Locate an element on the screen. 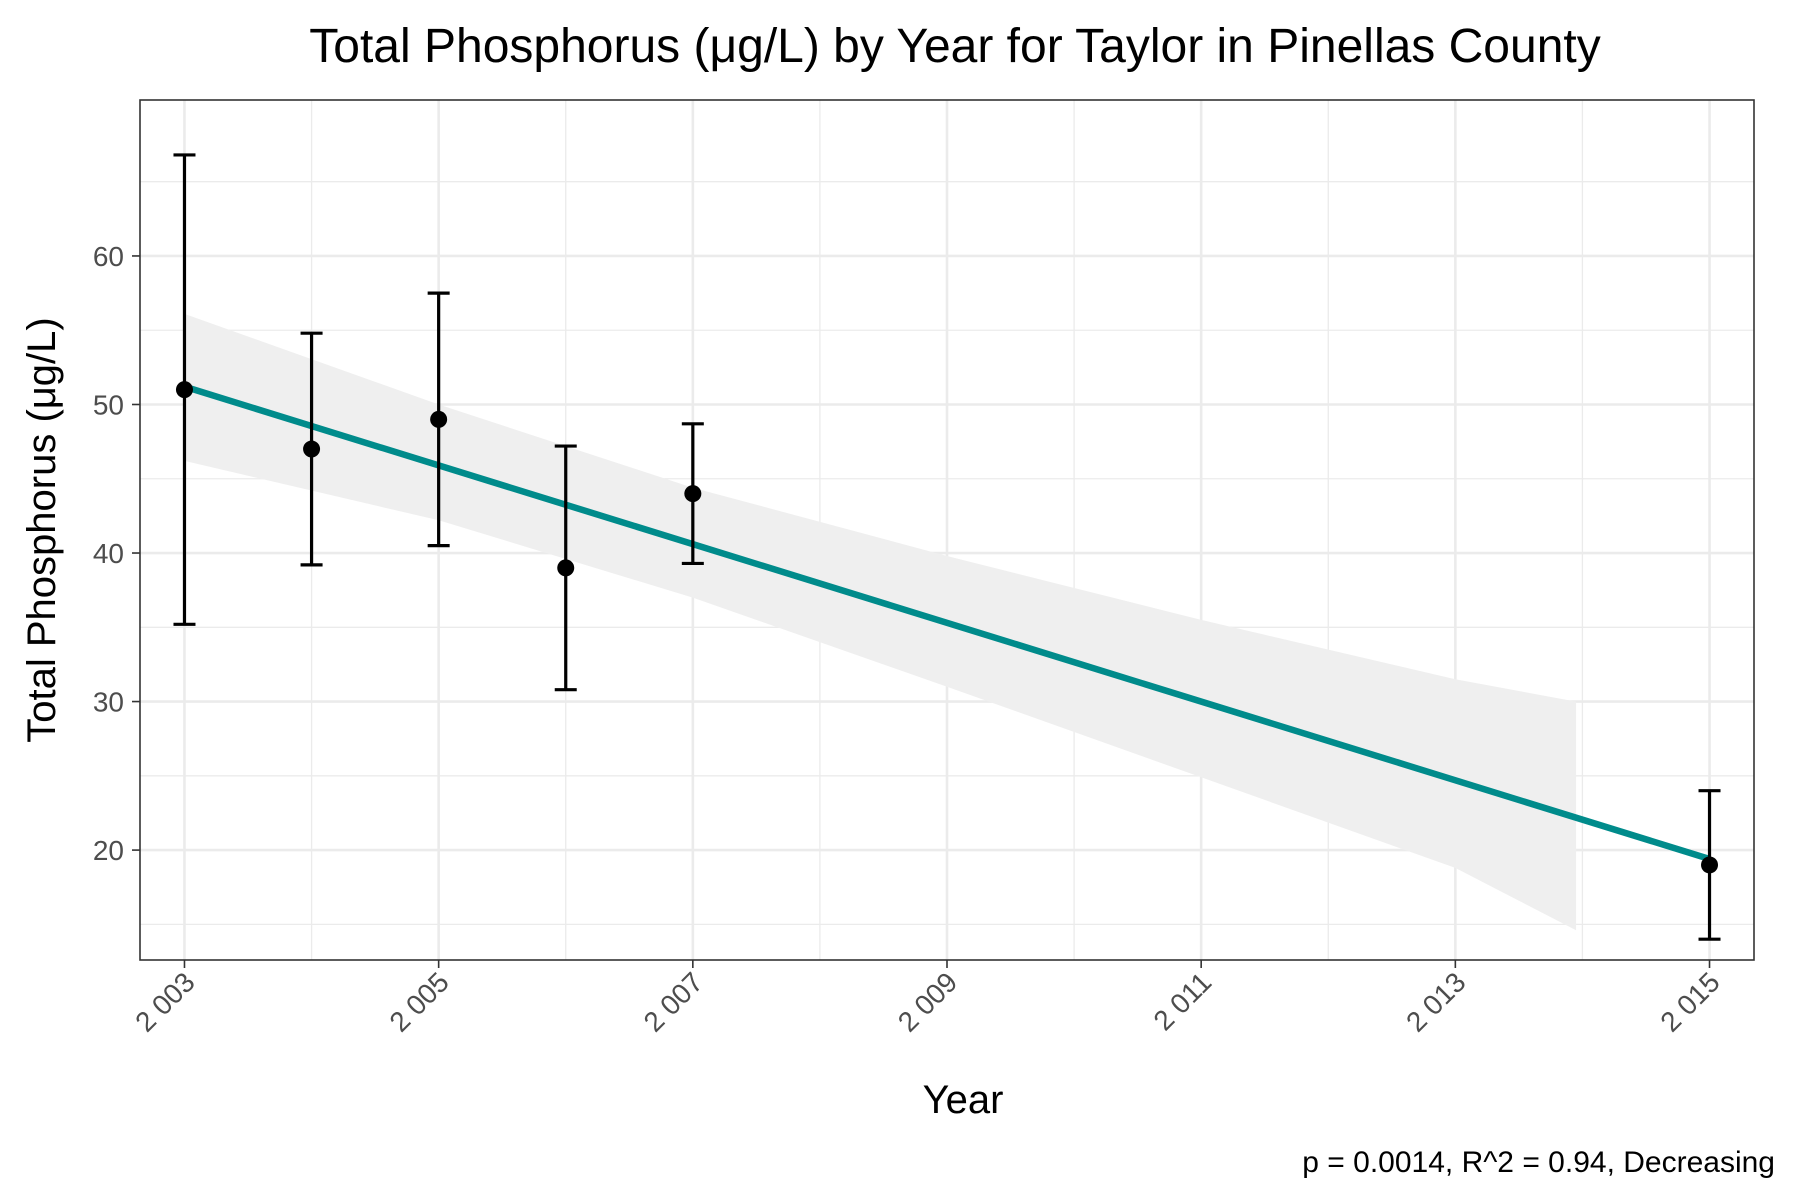  x-axis-ticks: 2 003 2 005 2 007 2 009 2 011 2 013 2 015 is located at coordinates (927, 999).